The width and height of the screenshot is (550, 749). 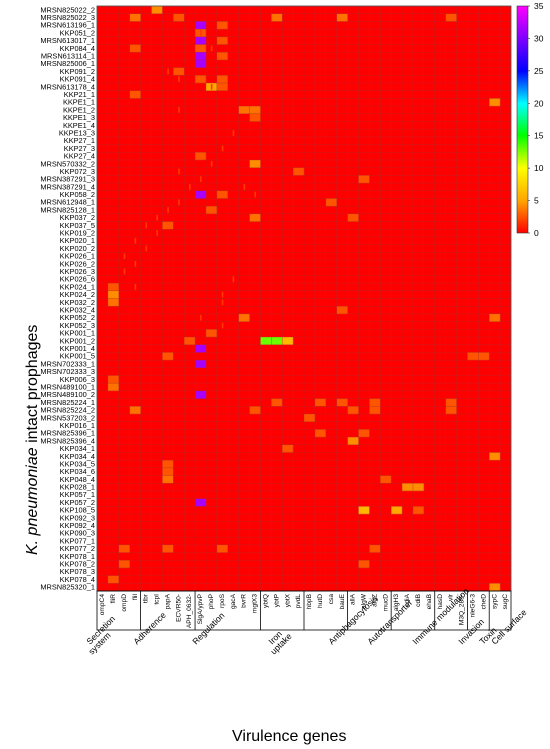 I want to click on row-label: KKP032_4, so click(x=77, y=310).